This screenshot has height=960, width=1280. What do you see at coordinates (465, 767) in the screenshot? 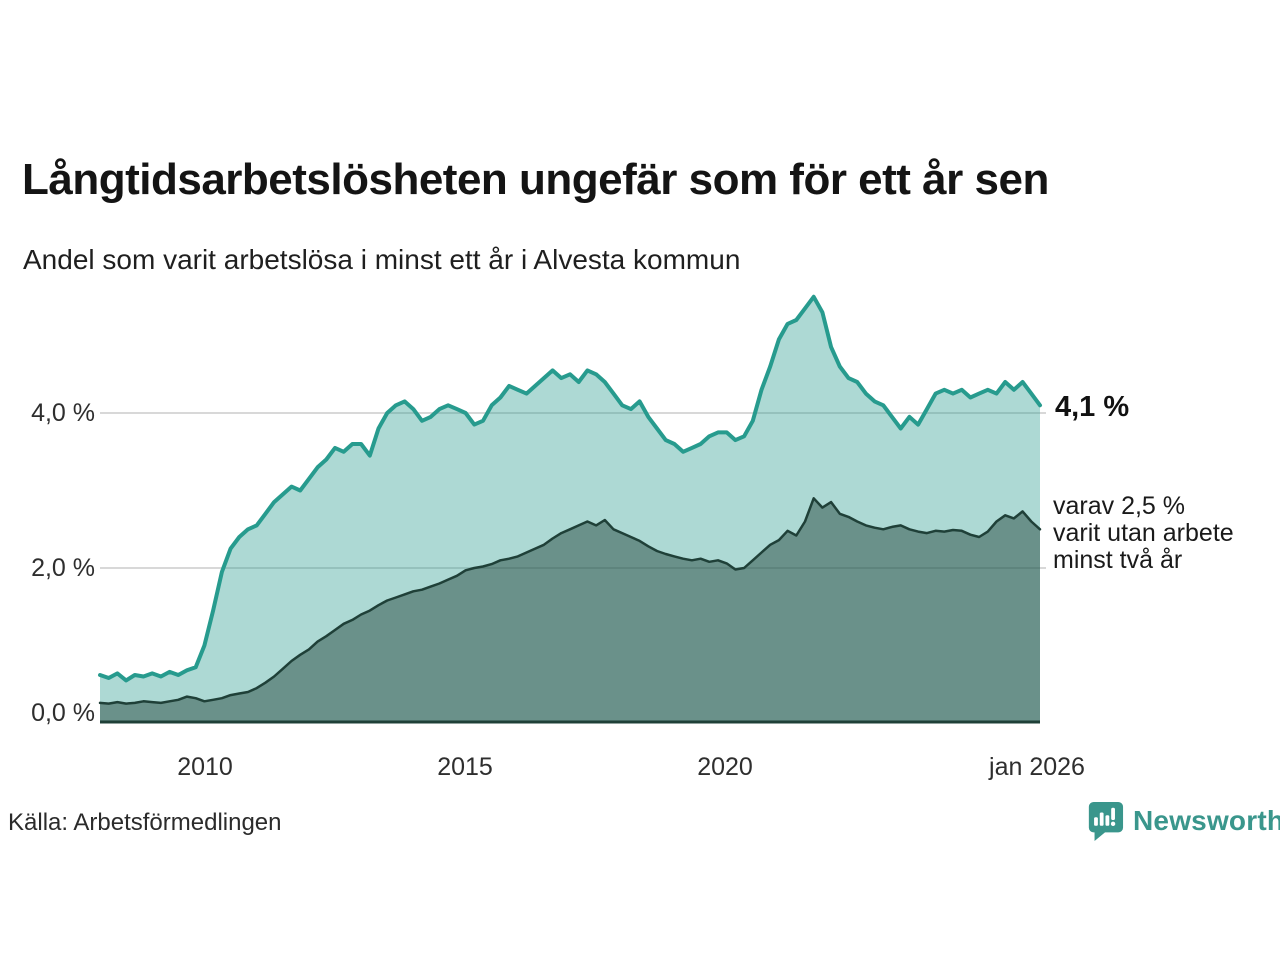
I see `x-tick-2015: 2015` at bounding box center [465, 767].